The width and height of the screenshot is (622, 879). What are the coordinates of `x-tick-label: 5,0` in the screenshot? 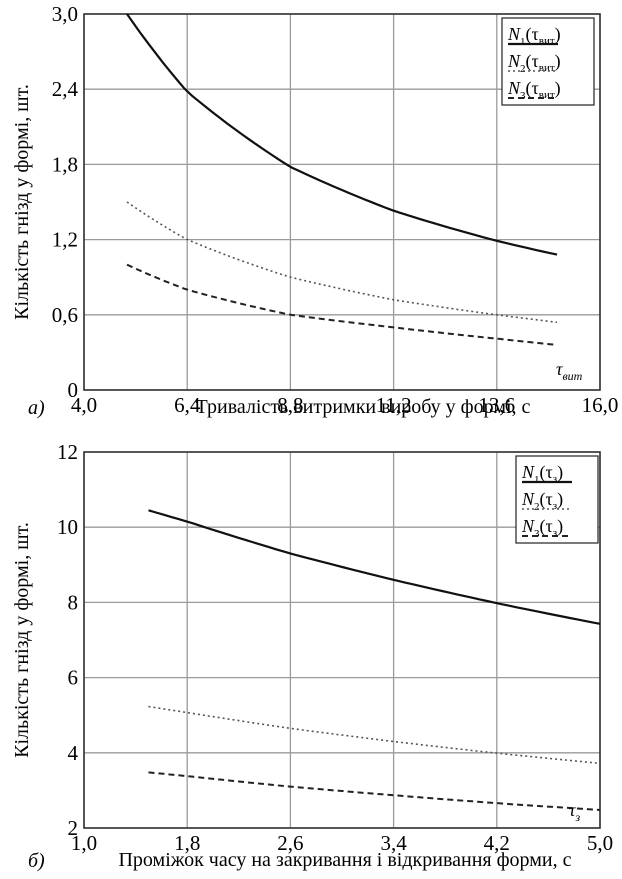 It's located at (600, 843).